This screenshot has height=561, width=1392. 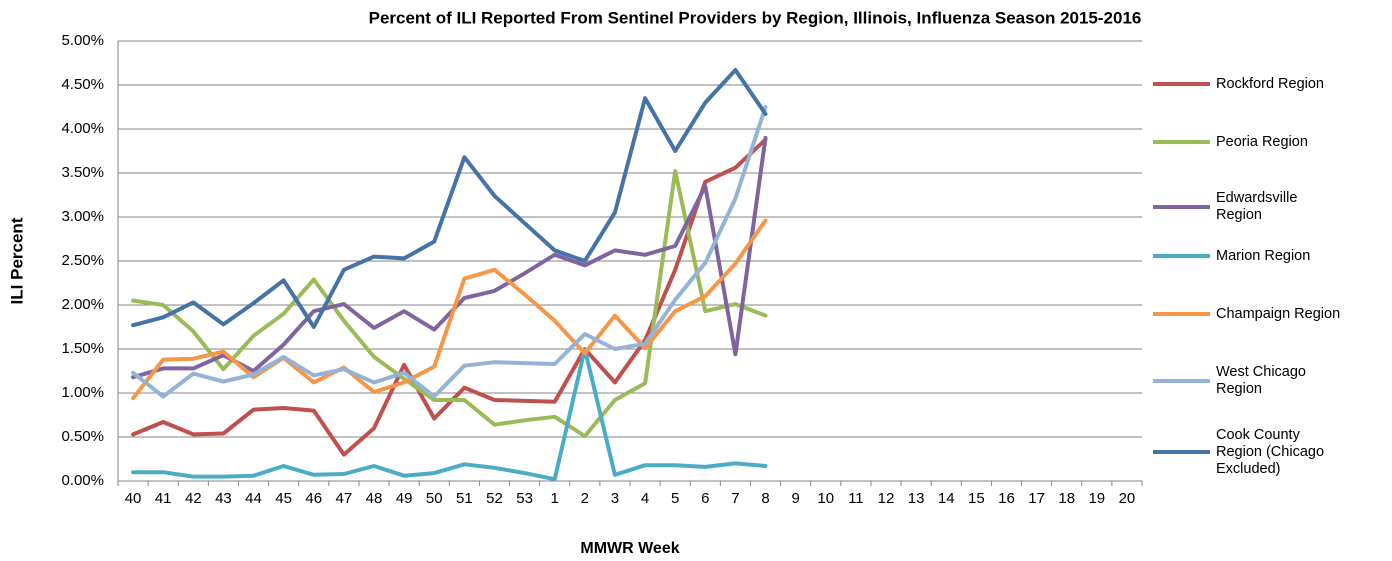 I want to click on x-tick-label: 43, so click(x=223, y=498).